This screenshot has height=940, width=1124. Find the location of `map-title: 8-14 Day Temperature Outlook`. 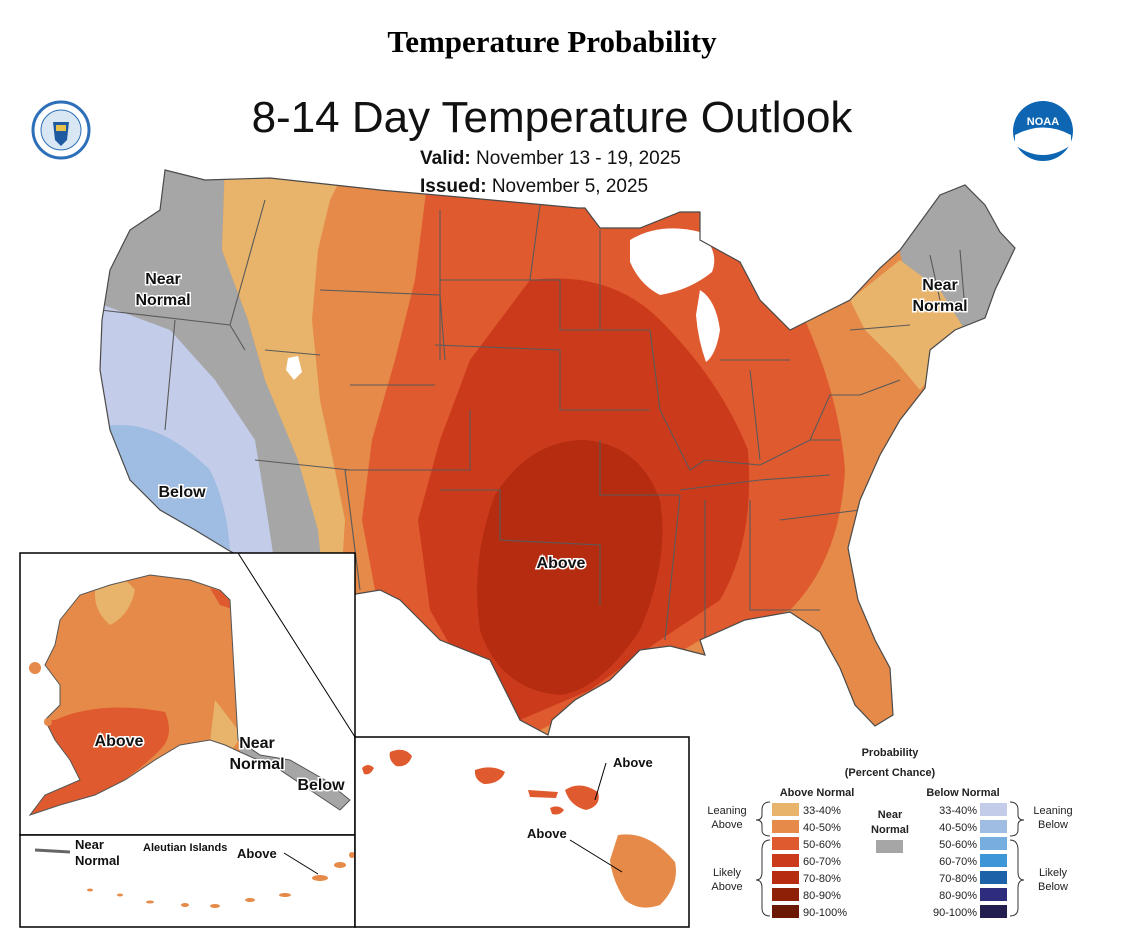

map-title: 8-14 Day Temperature Outlook is located at coordinates (552, 117).